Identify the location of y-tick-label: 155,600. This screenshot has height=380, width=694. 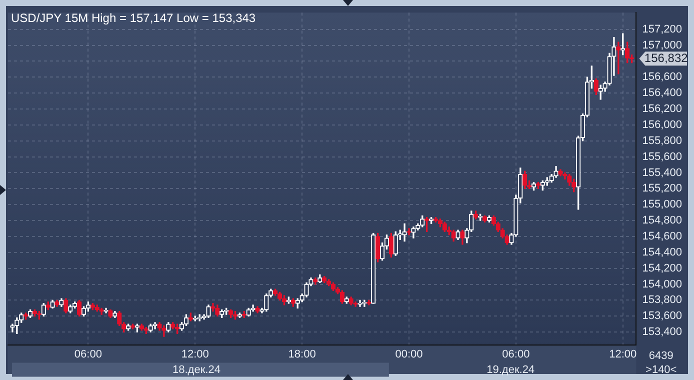
(662, 156).